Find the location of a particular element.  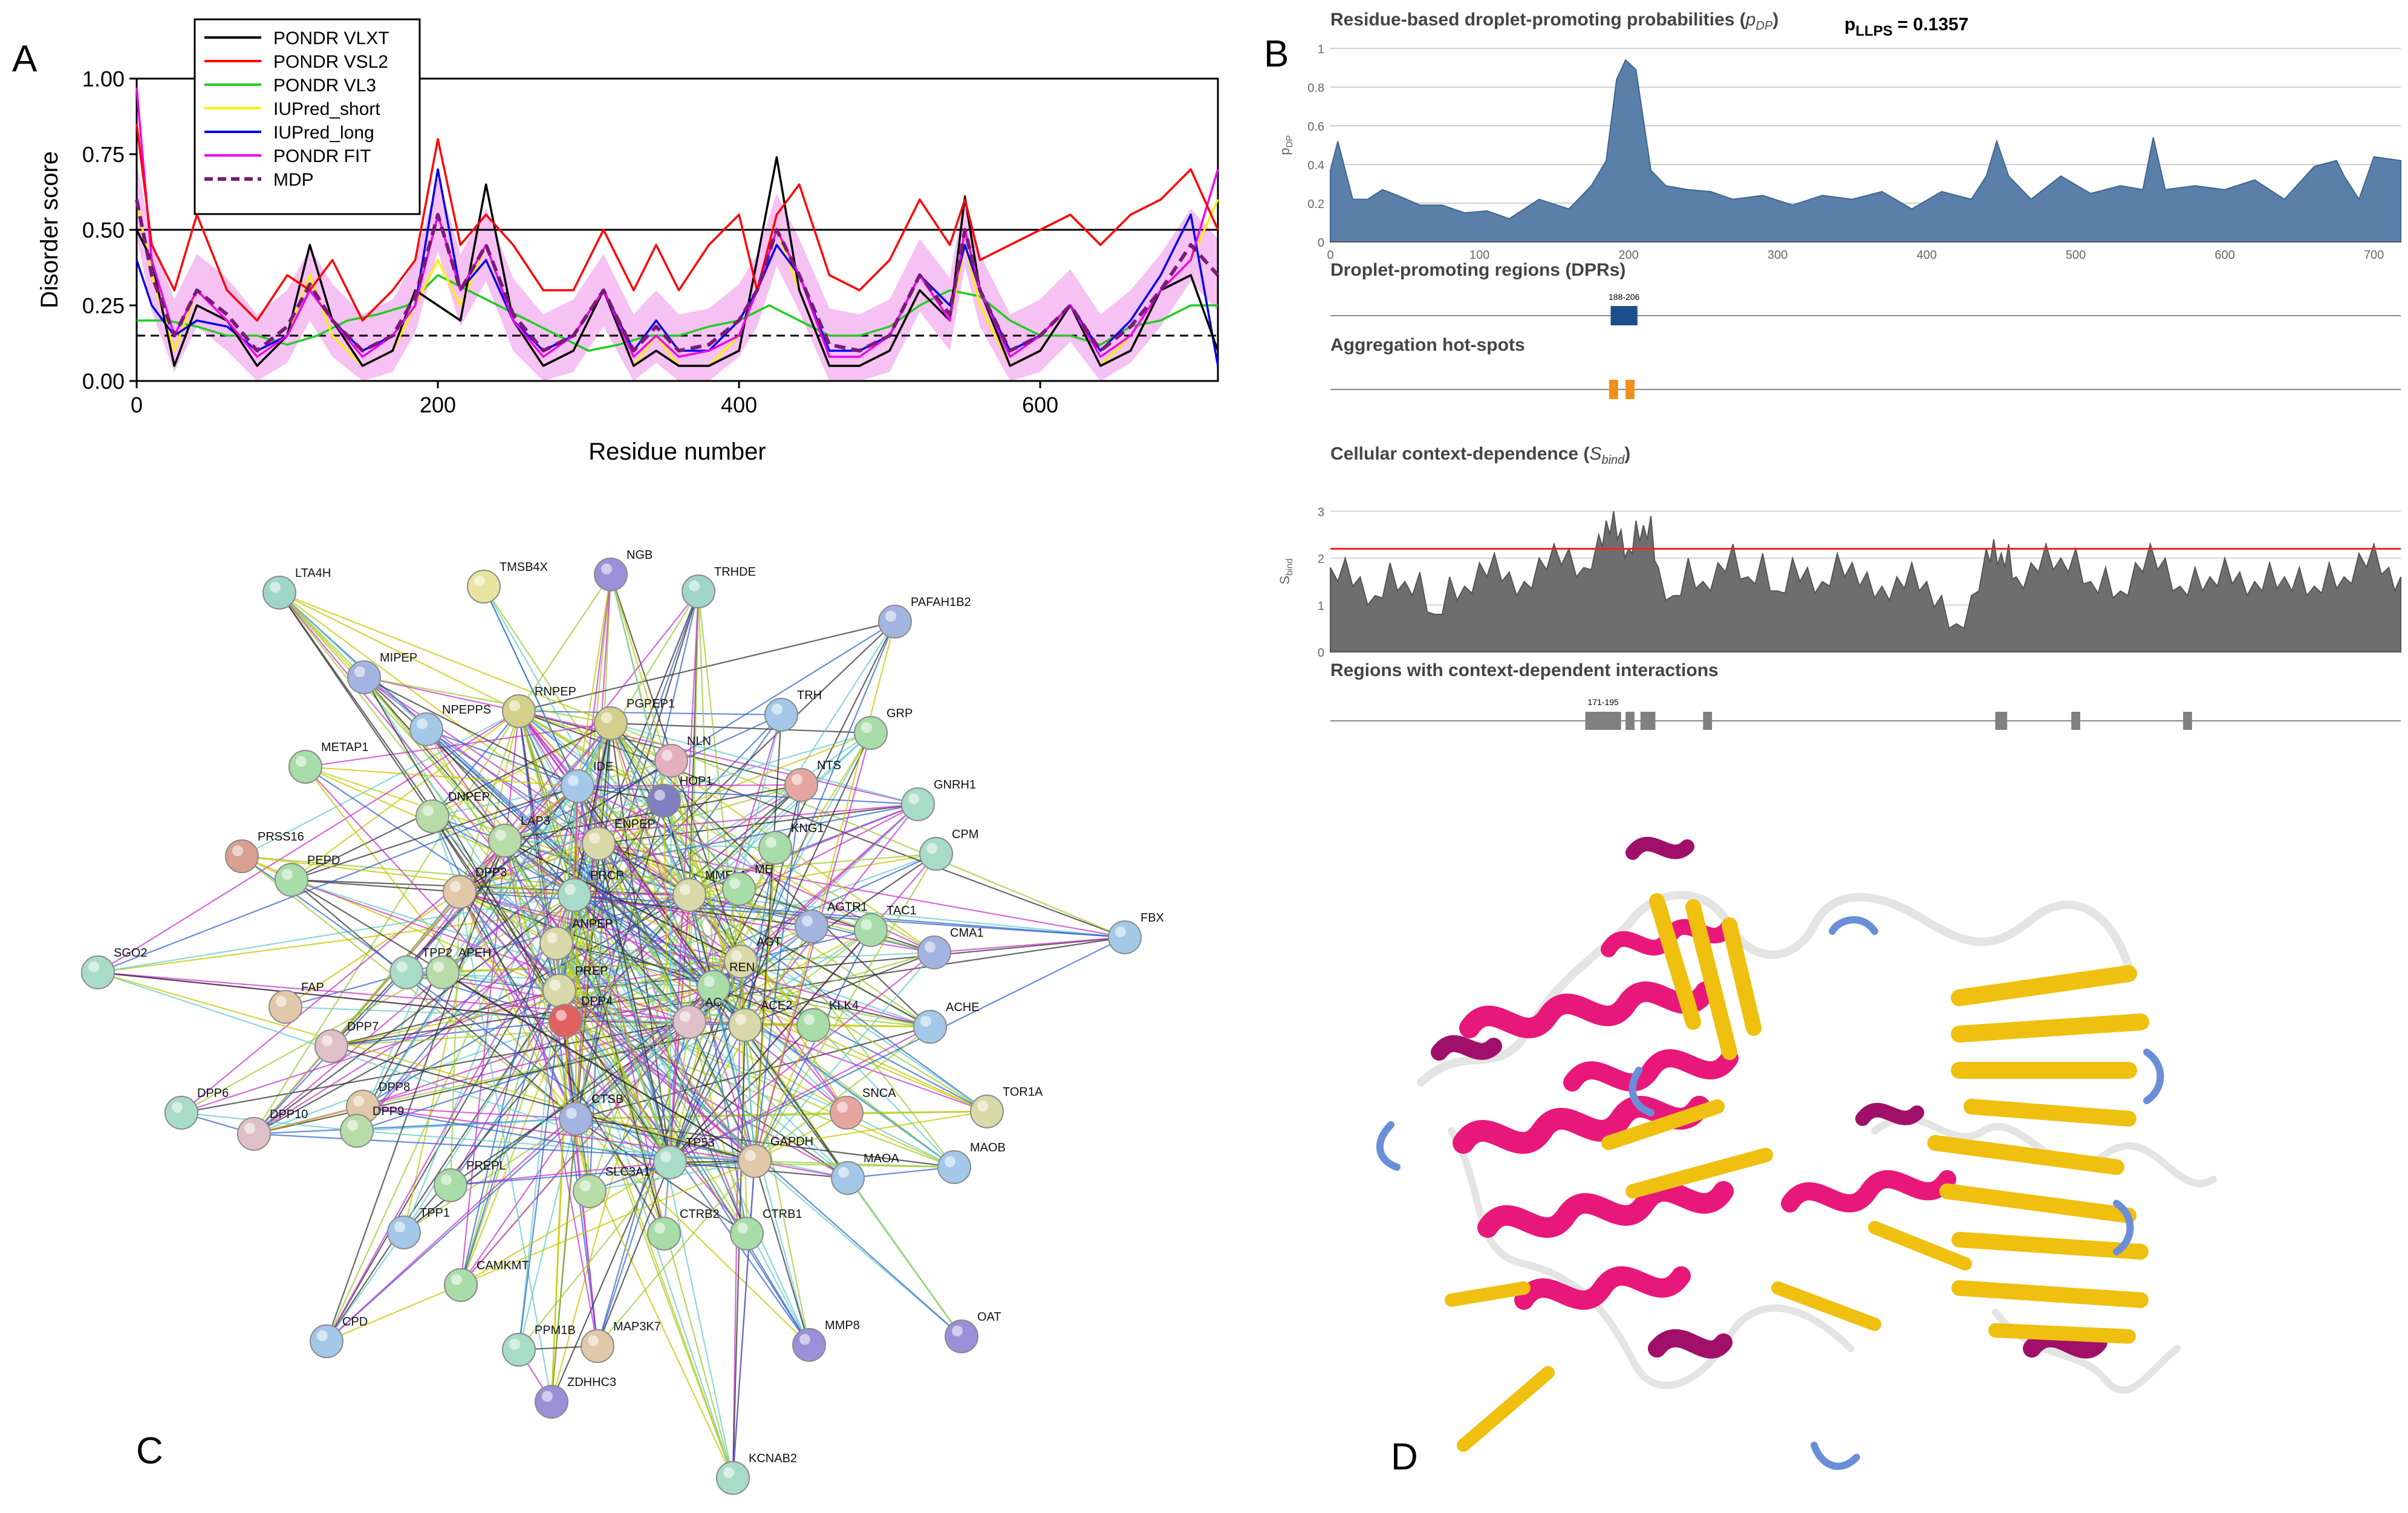

legend-label-vl3: PONDR VL3 is located at coordinates (324, 86).